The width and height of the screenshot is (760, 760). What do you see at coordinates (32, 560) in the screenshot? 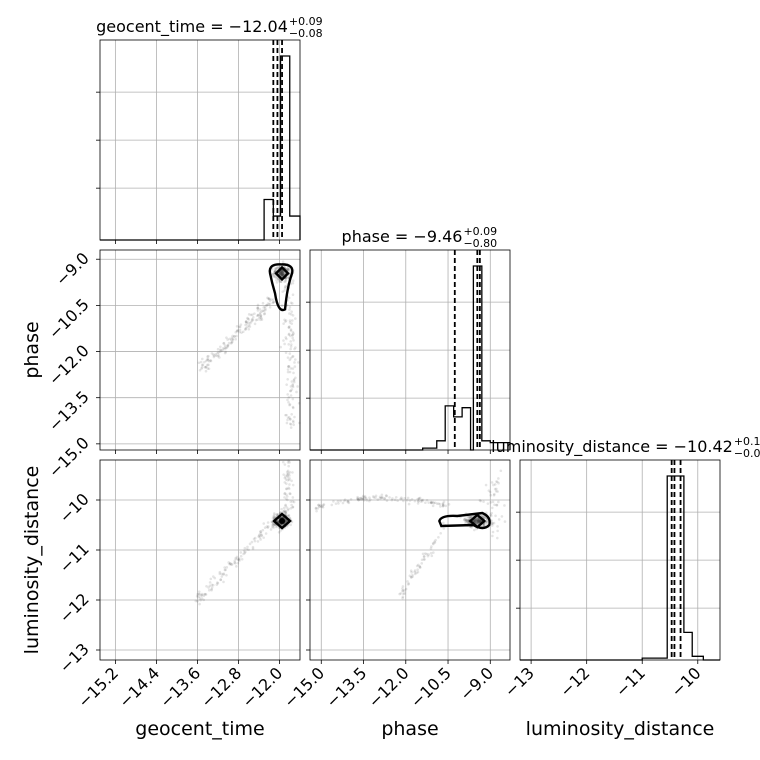
I see `y-axis-label-luminosity_distance: luminosity_distance` at bounding box center [32, 560].